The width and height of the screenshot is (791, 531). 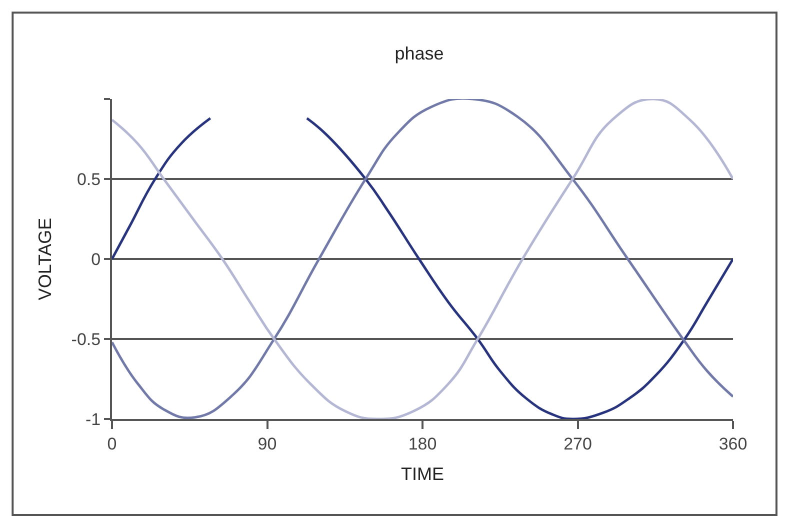 What do you see at coordinates (112, 444) in the screenshot?
I see `x-tick-label: 0` at bounding box center [112, 444].